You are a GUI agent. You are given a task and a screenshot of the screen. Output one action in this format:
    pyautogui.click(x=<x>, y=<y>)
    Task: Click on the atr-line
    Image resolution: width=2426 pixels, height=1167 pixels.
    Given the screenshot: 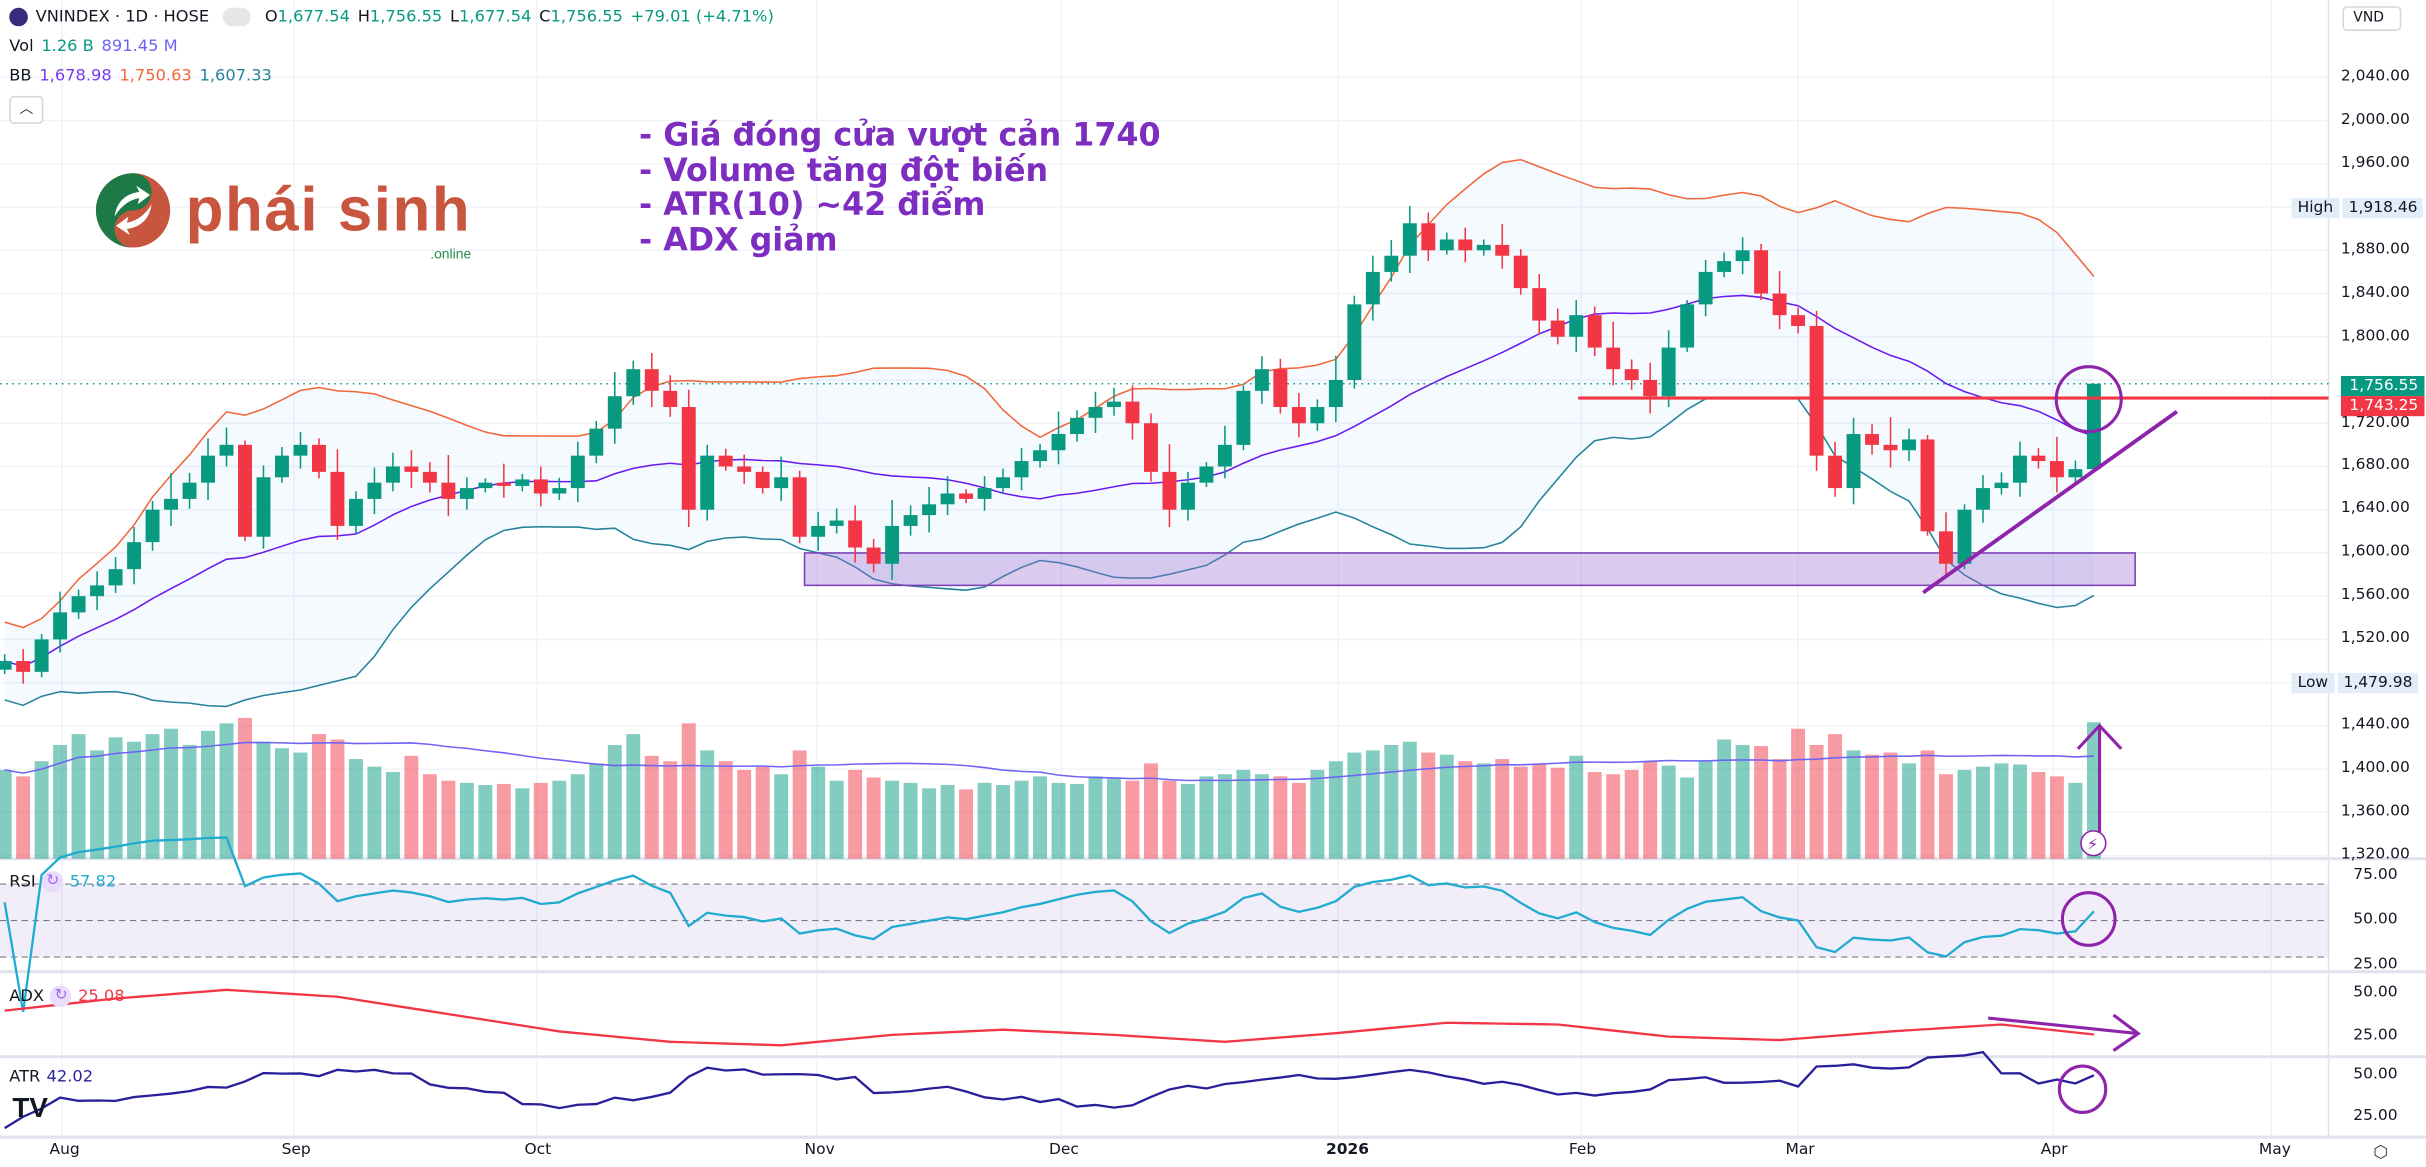 What is the action you would take?
    pyautogui.click(x=1049, y=1090)
    